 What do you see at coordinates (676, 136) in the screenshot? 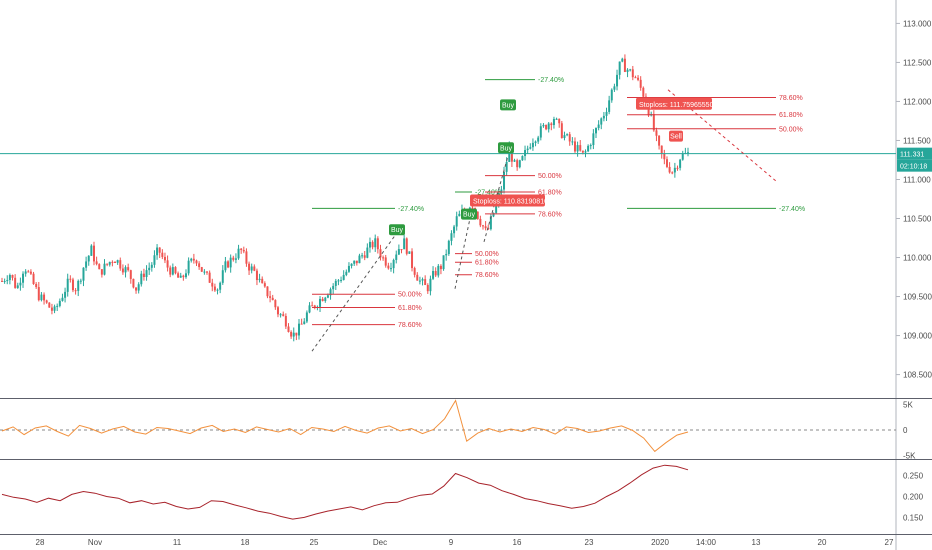
I see `sell-signal-tag` at bounding box center [676, 136].